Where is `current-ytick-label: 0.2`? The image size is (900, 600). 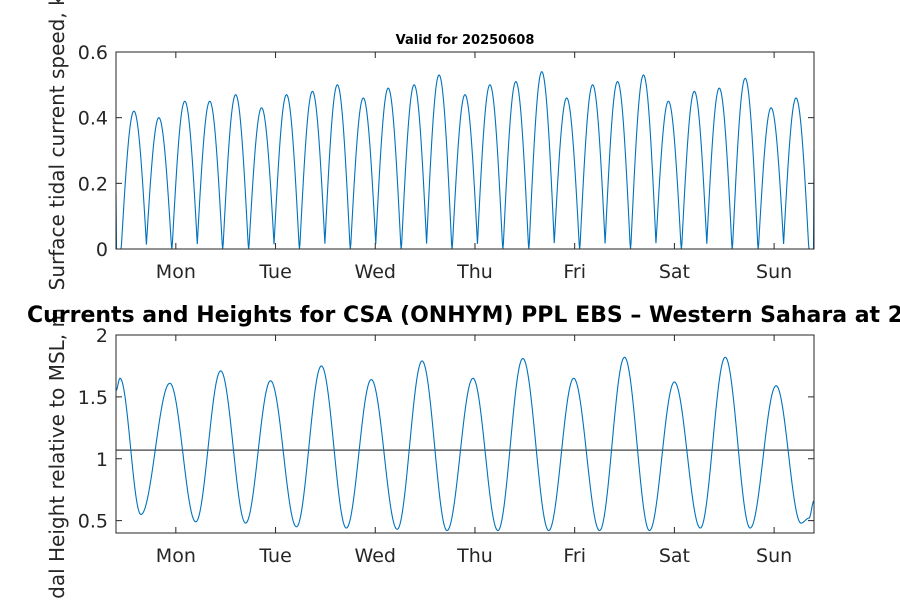
current-ytick-label: 0.2 is located at coordinates (93, 184).